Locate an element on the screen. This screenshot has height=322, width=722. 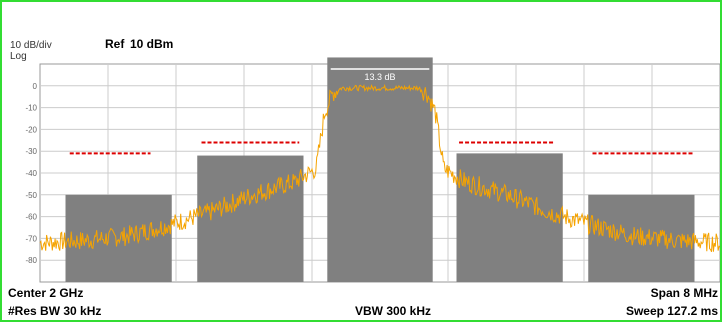
span-label: Span 8 MHz is located at coordinates (684, 293).